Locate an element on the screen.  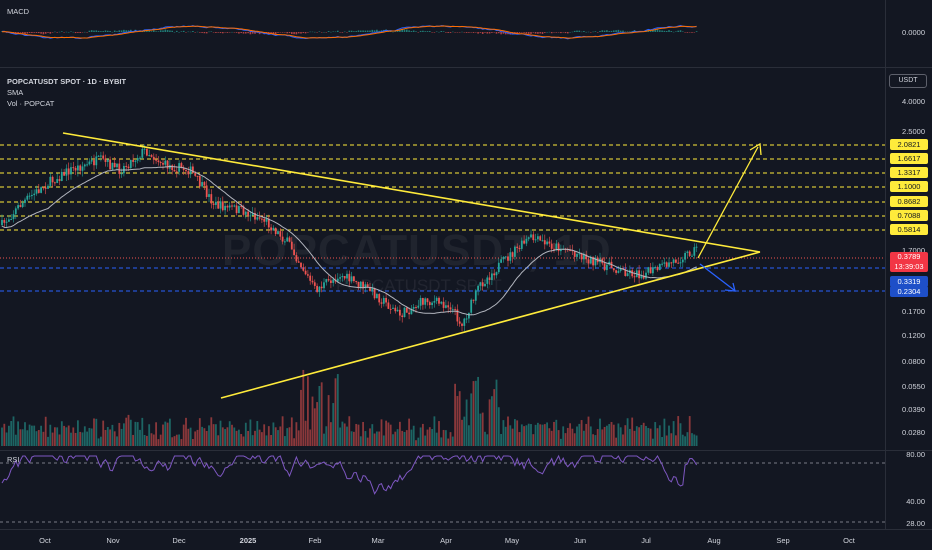
rsi-line is located at coordinates (349, 474).